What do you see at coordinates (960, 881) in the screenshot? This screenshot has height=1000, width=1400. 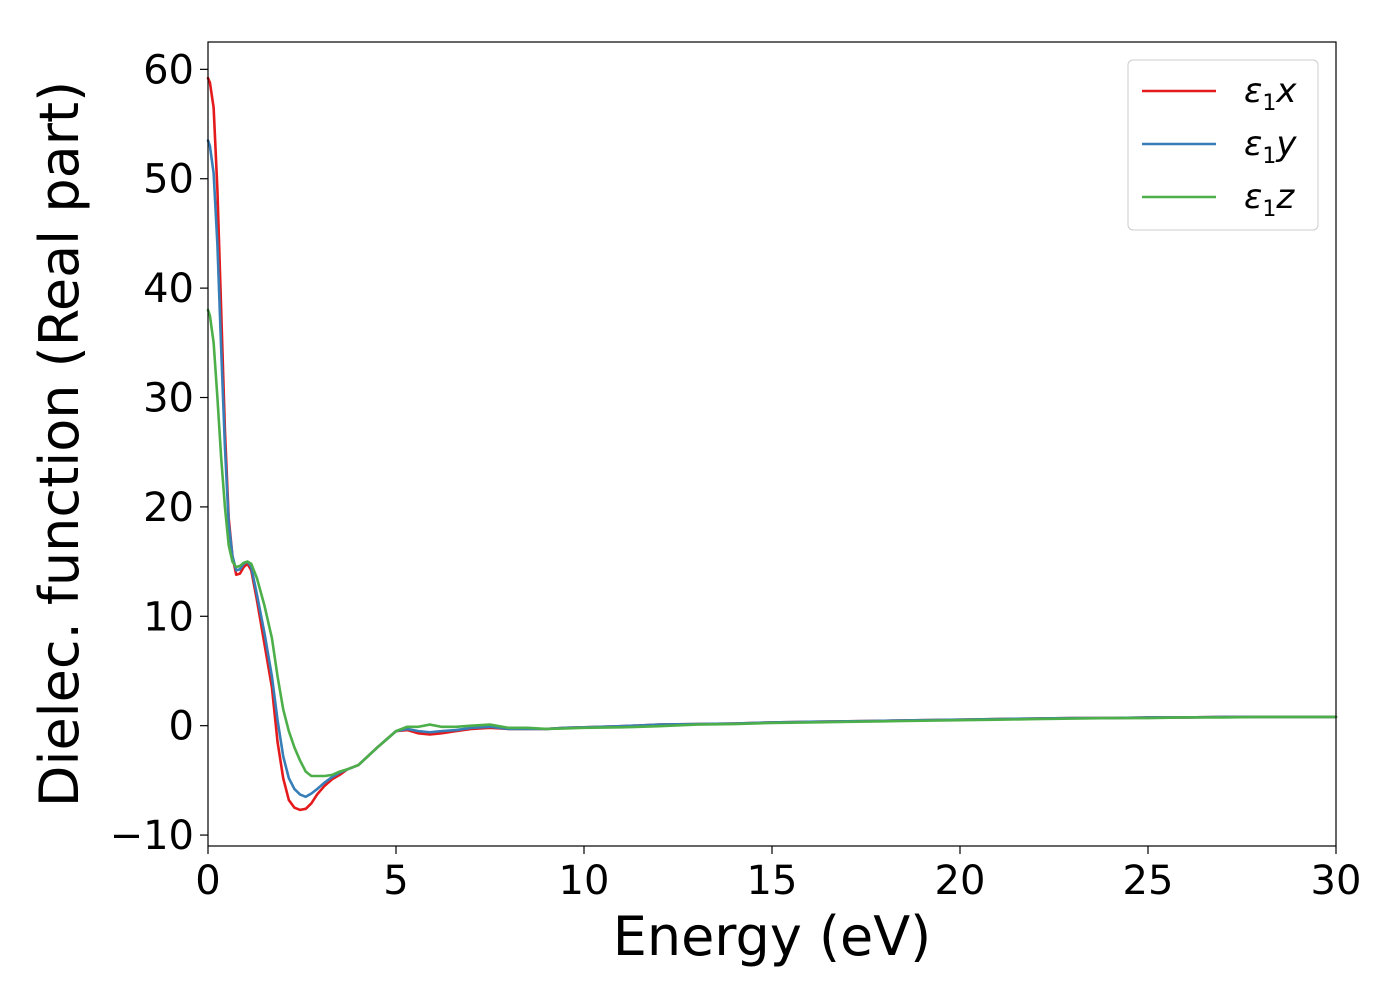 I see `x-tick-label: 20` at bounding box center [960, 881].